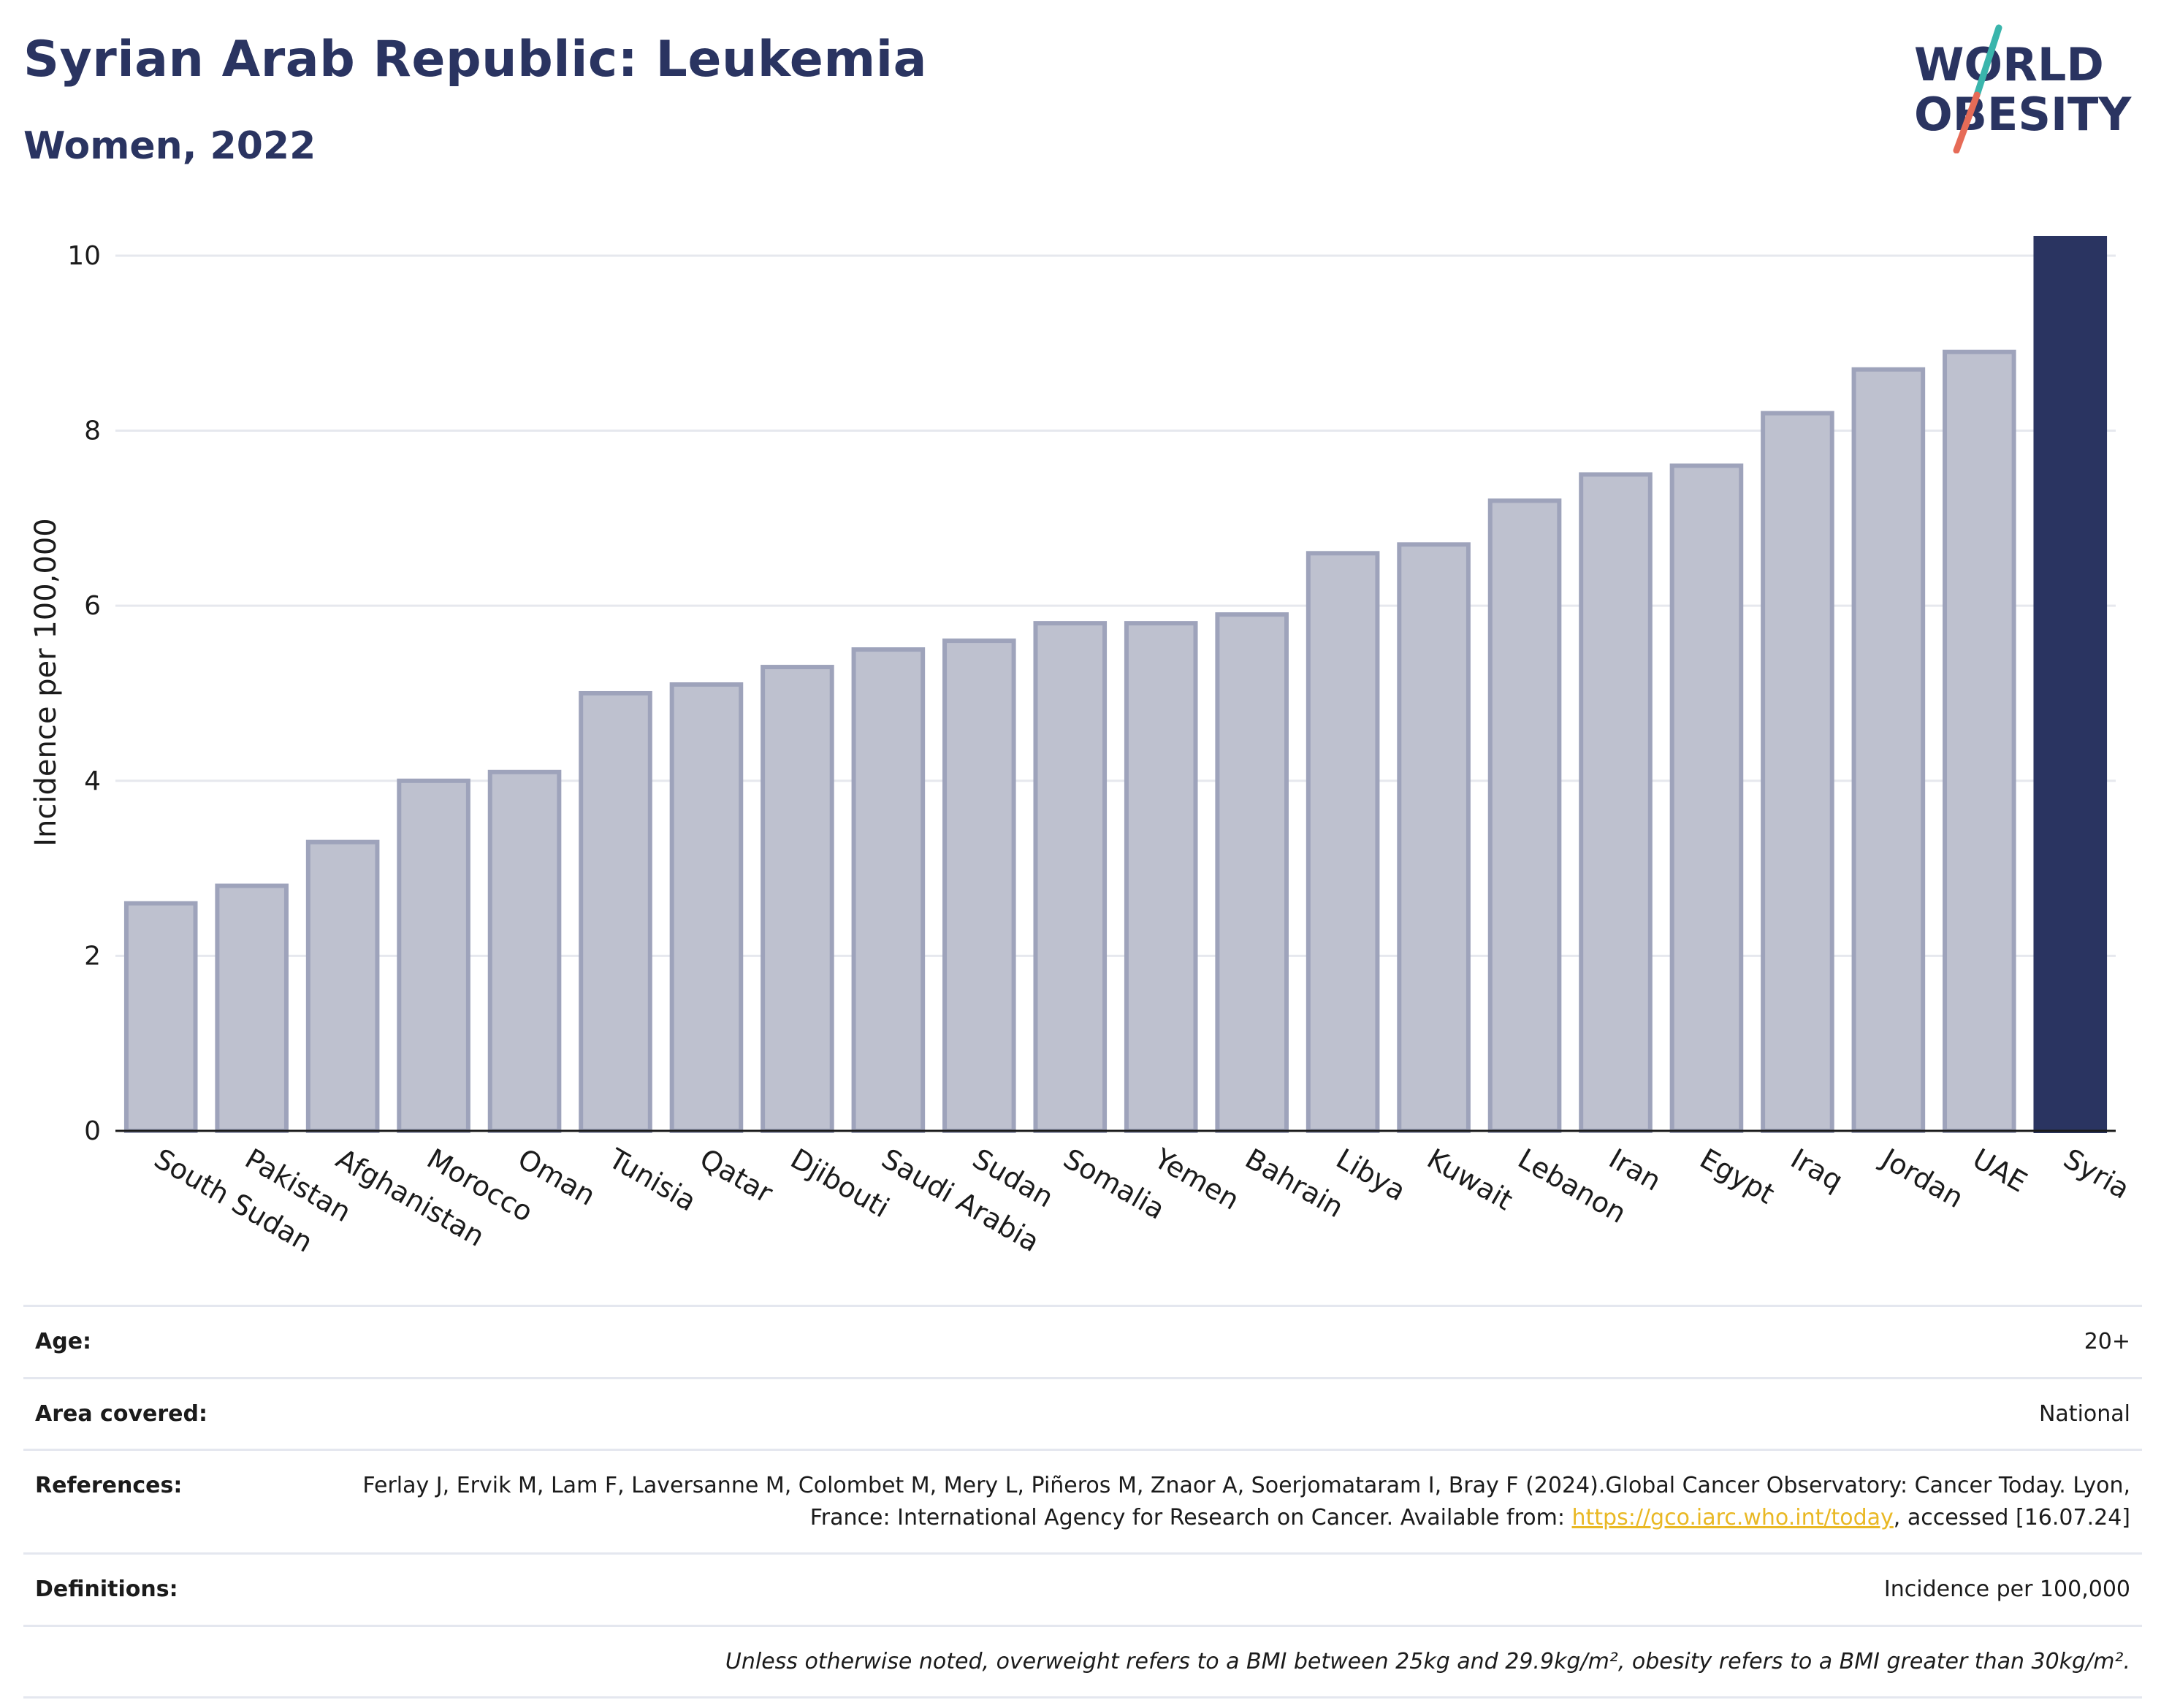  I want to click on x-tick-label: UAE, so click(2000, 1171).